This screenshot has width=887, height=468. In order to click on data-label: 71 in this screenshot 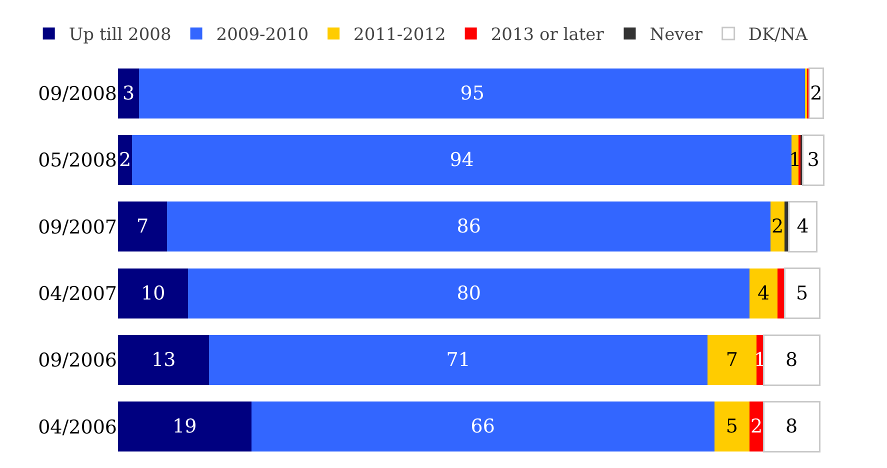, I will do `click(458, 360)`.